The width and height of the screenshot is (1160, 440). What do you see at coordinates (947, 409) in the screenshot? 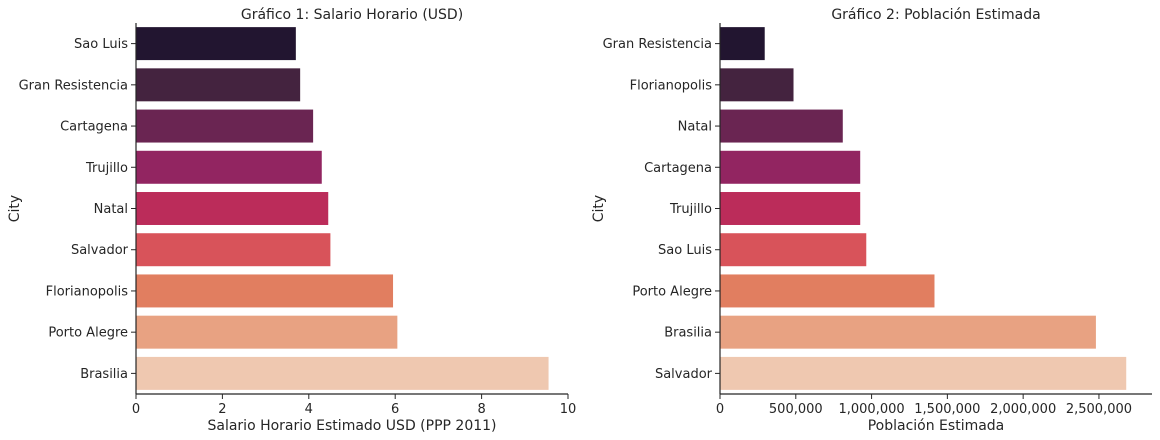
I see `x-tick-label: 1,500,000` at bounding box center [947, 409].